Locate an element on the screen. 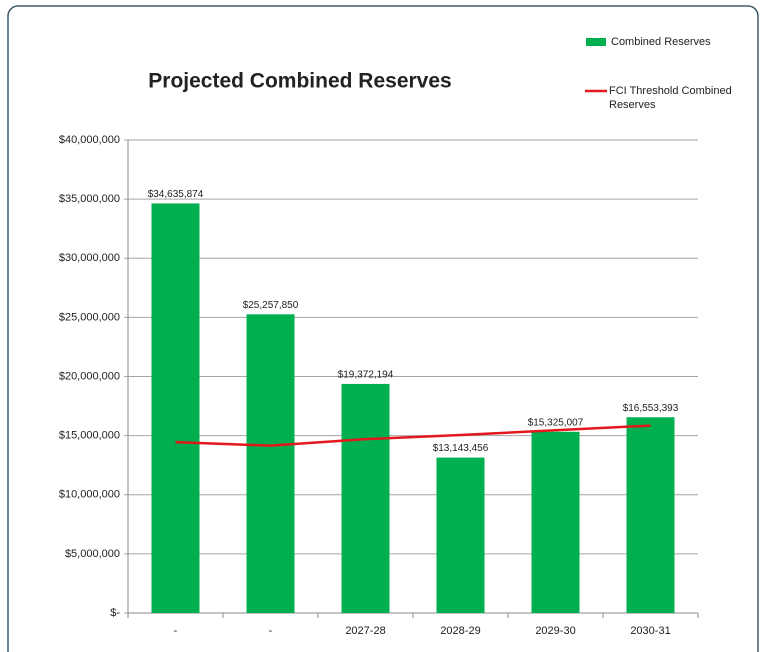  data-label: $25,257,850 is located at coordinates (271, 305).